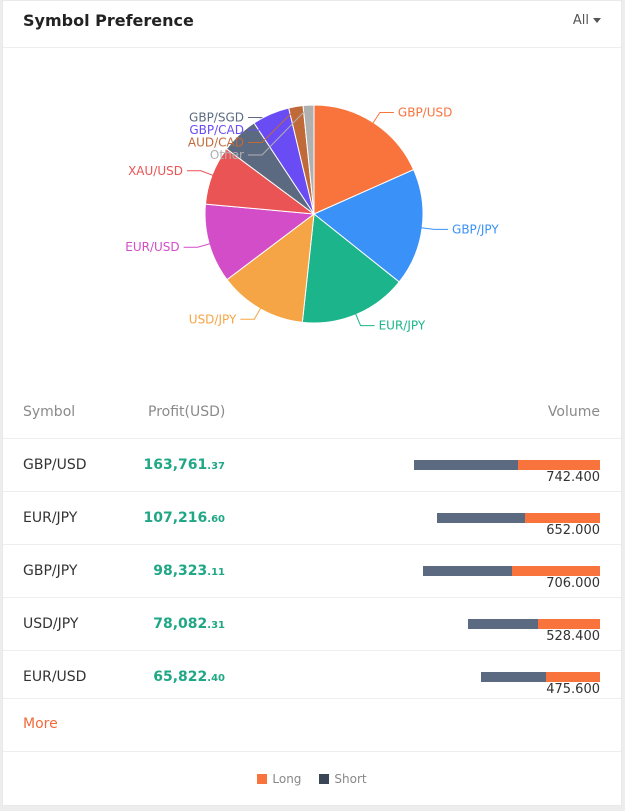 The image size is (625, 811). What do you see at coordinates (50, 518) in the screenshot?
I see `row-symbol: EUR/JPY` at bounding box center [50, 518].